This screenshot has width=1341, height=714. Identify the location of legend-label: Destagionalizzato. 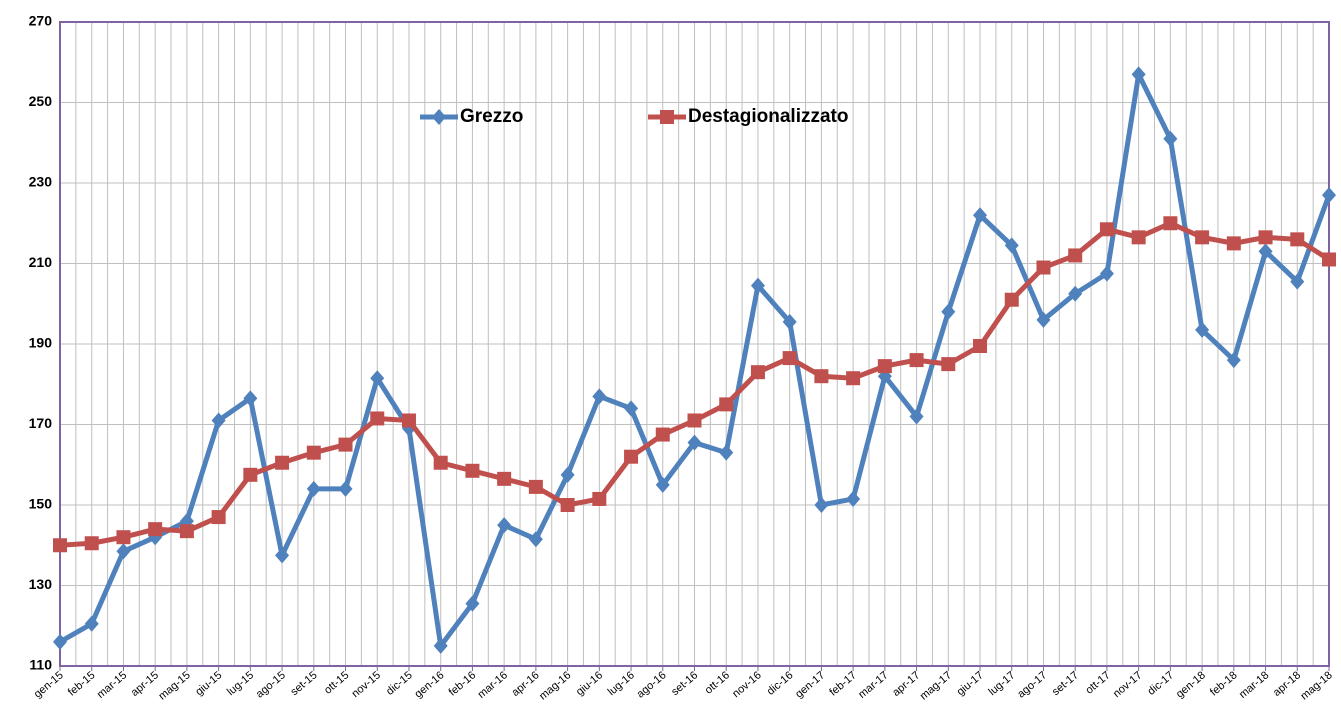
(768, 116).